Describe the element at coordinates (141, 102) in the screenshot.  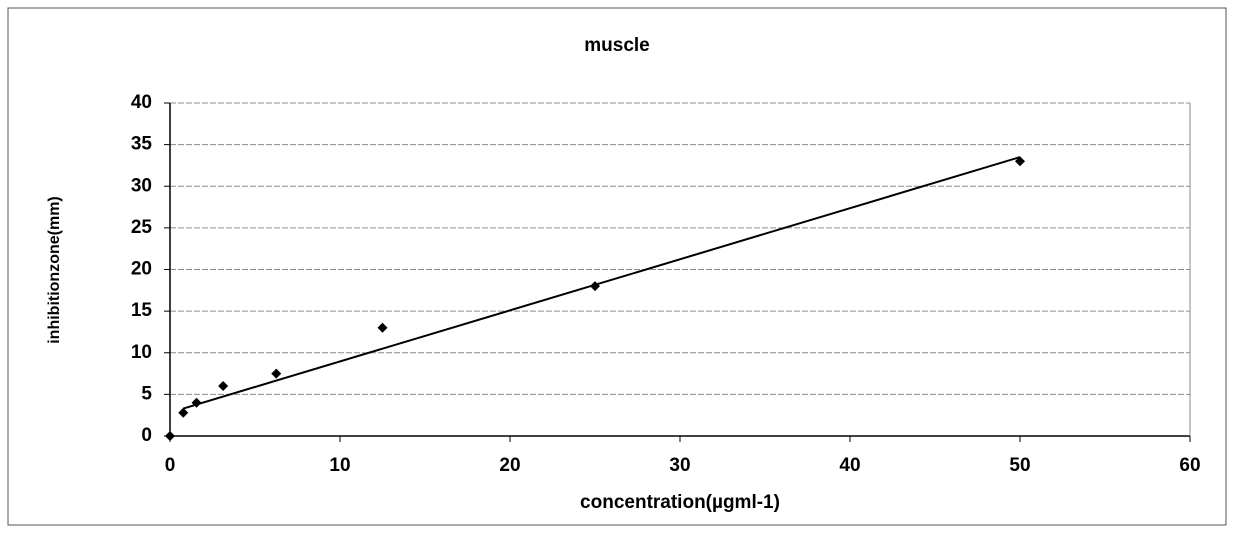
I see `y-tick-label: 40` at that location.